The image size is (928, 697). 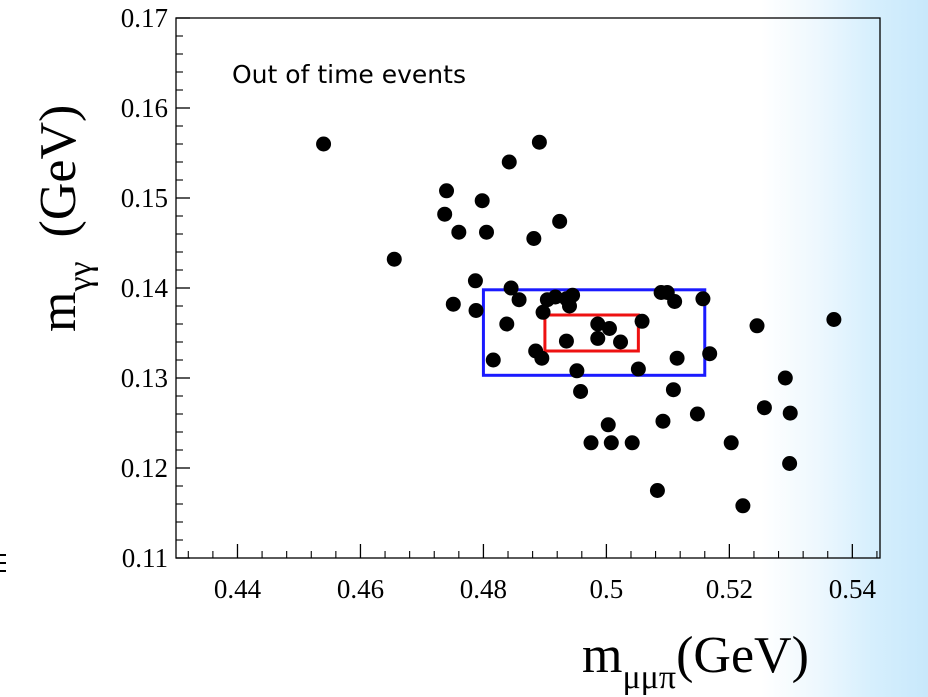 What do you see at coordinates (238, 589) in the screenshot?
I see `x-tick-label: 0.44` at bounding box center [238, 589].